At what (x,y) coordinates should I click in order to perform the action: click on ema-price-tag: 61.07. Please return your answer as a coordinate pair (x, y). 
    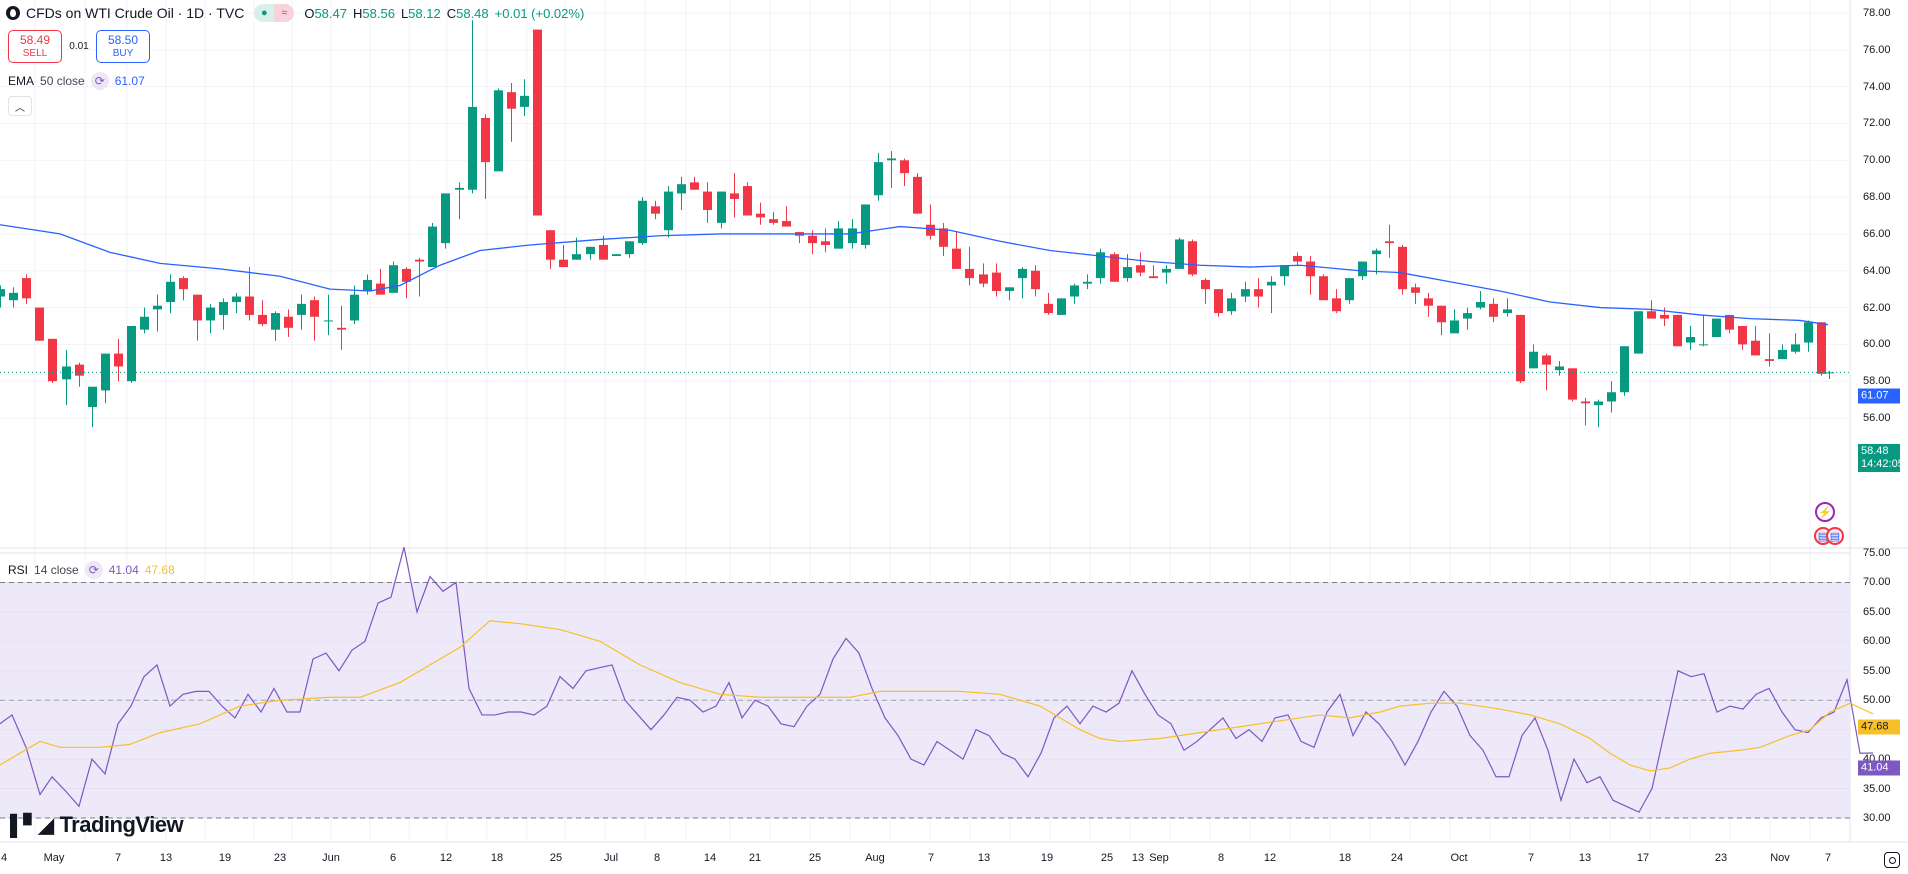
    Looking at the image, I should click on (1879, 396).